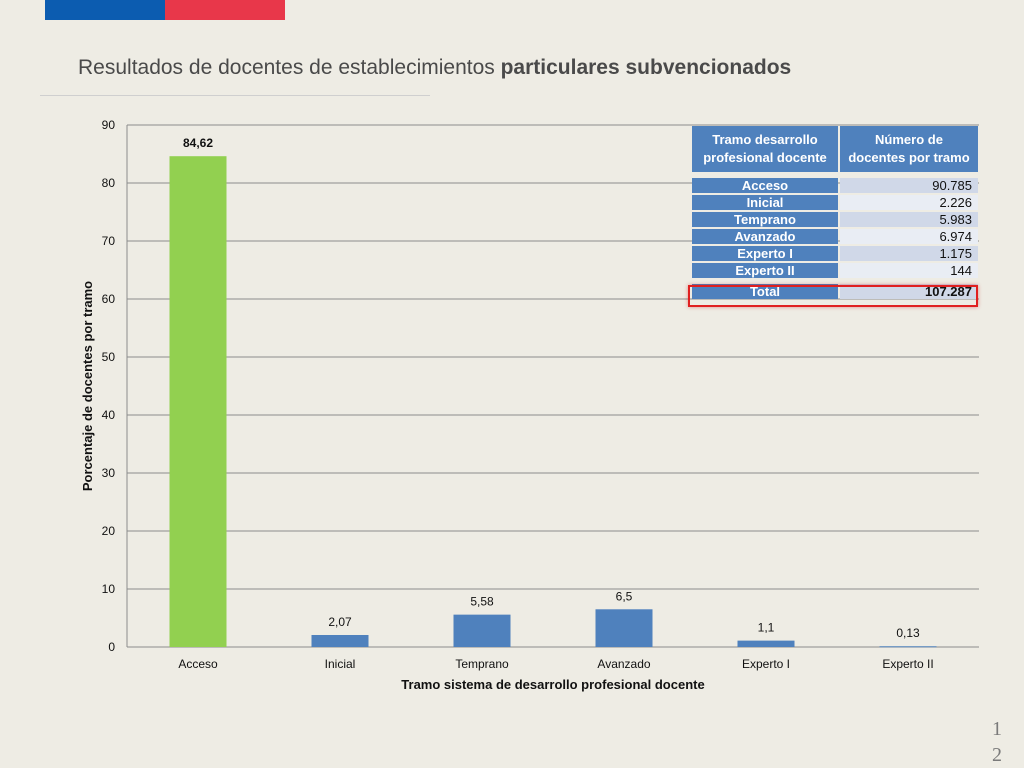 This screenshot has width=1024, height=768. I want to click on x-tick-label: Acceso, so click(198, 664).